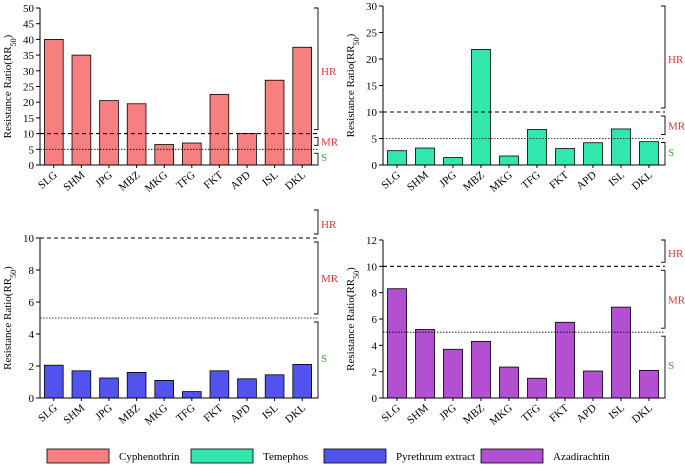 The height and width of the screenshot is (466, 685). I want to click on legend-label: Cyphenothrin, so click(149, 457).